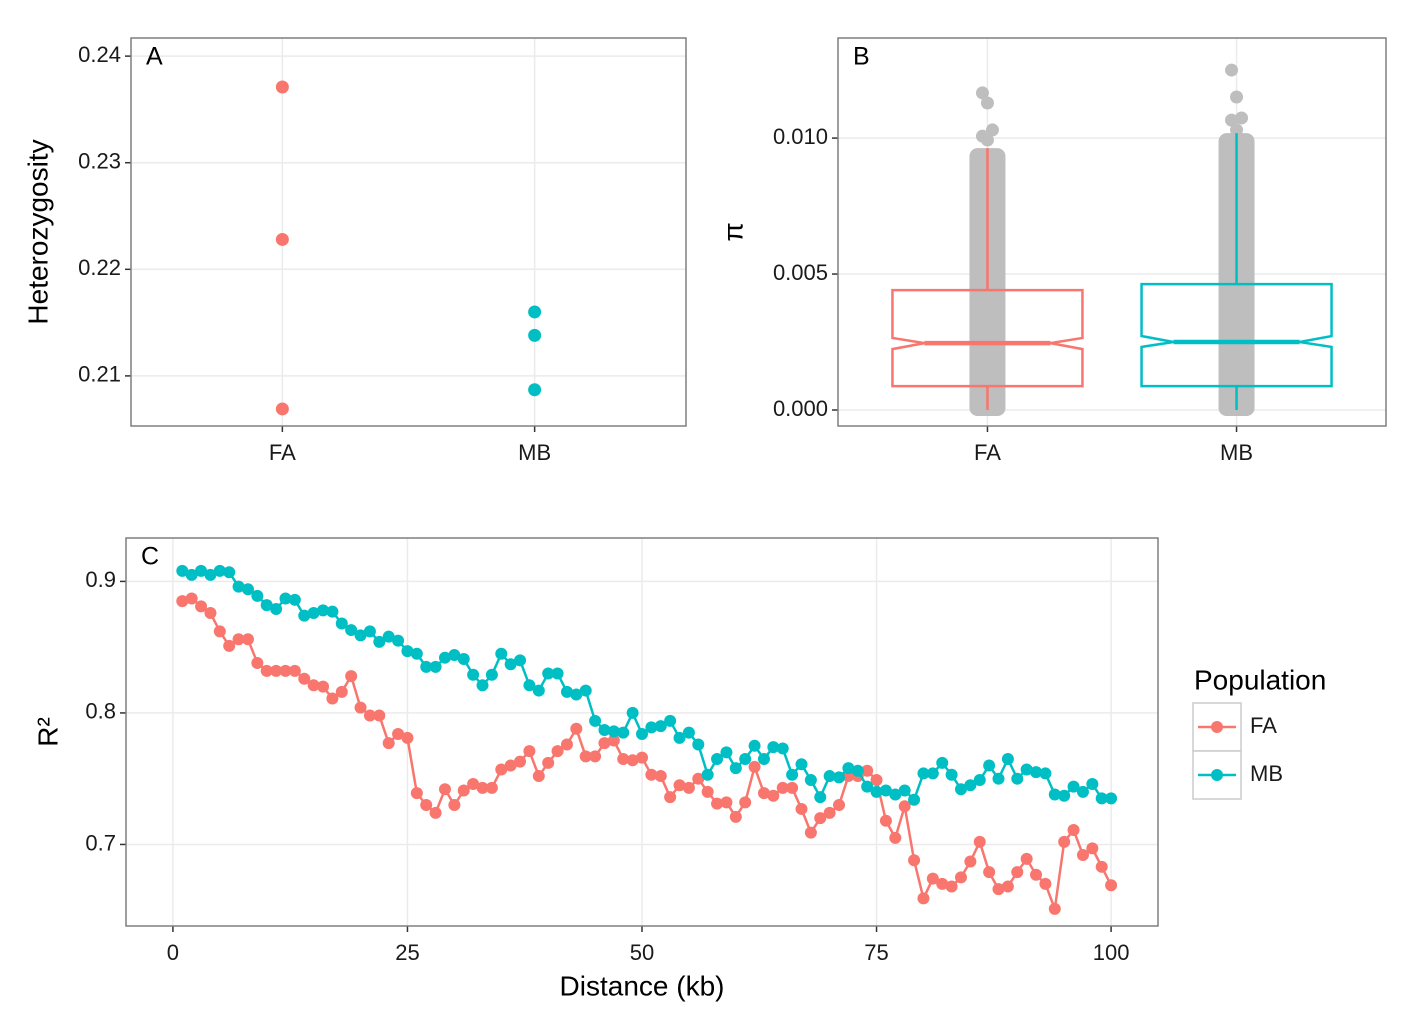 This screenshot has height=1021, width=1410. Describe the element at coordinates (47, 732) in the screenshot. I see `y-axis-title: R²` at that location.